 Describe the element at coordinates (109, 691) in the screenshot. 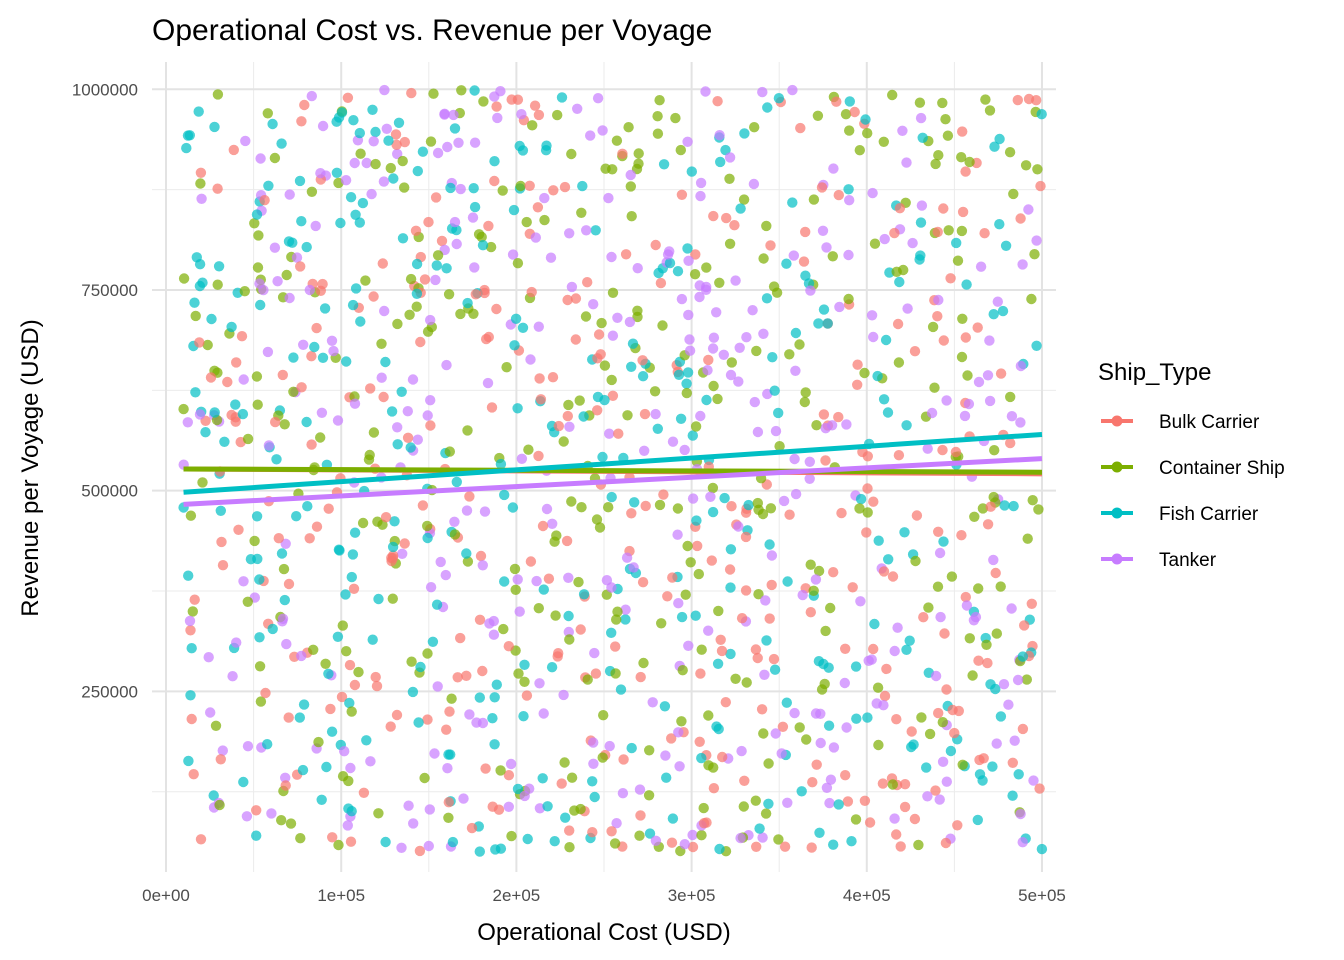

I see `y-tick-label: 250000` at that location.